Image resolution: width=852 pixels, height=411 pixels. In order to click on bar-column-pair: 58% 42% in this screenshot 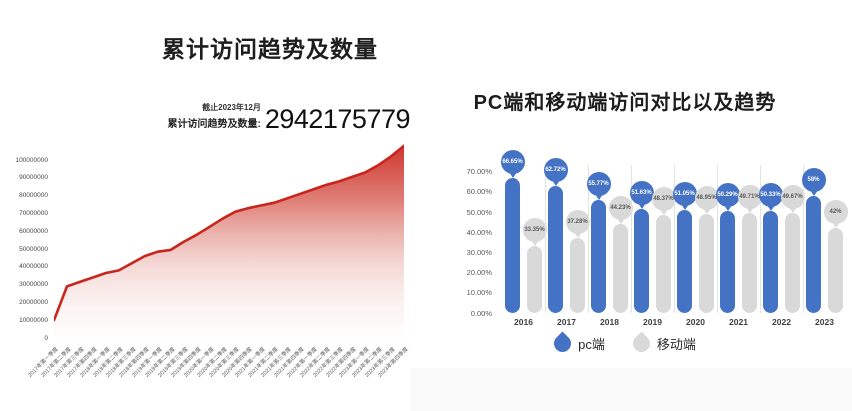, I will do `click(824, 219)`.